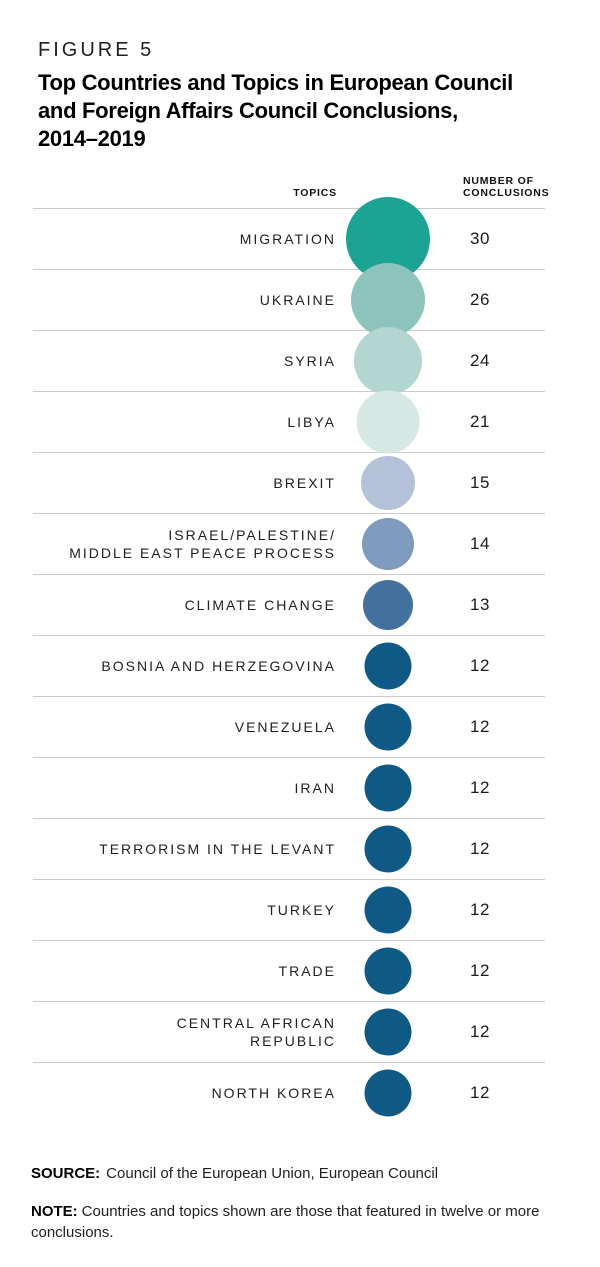  Describe the element at coordinates (273, 1093) in the screenshot. I see `topic-label: NORTH KOREA` at that location.